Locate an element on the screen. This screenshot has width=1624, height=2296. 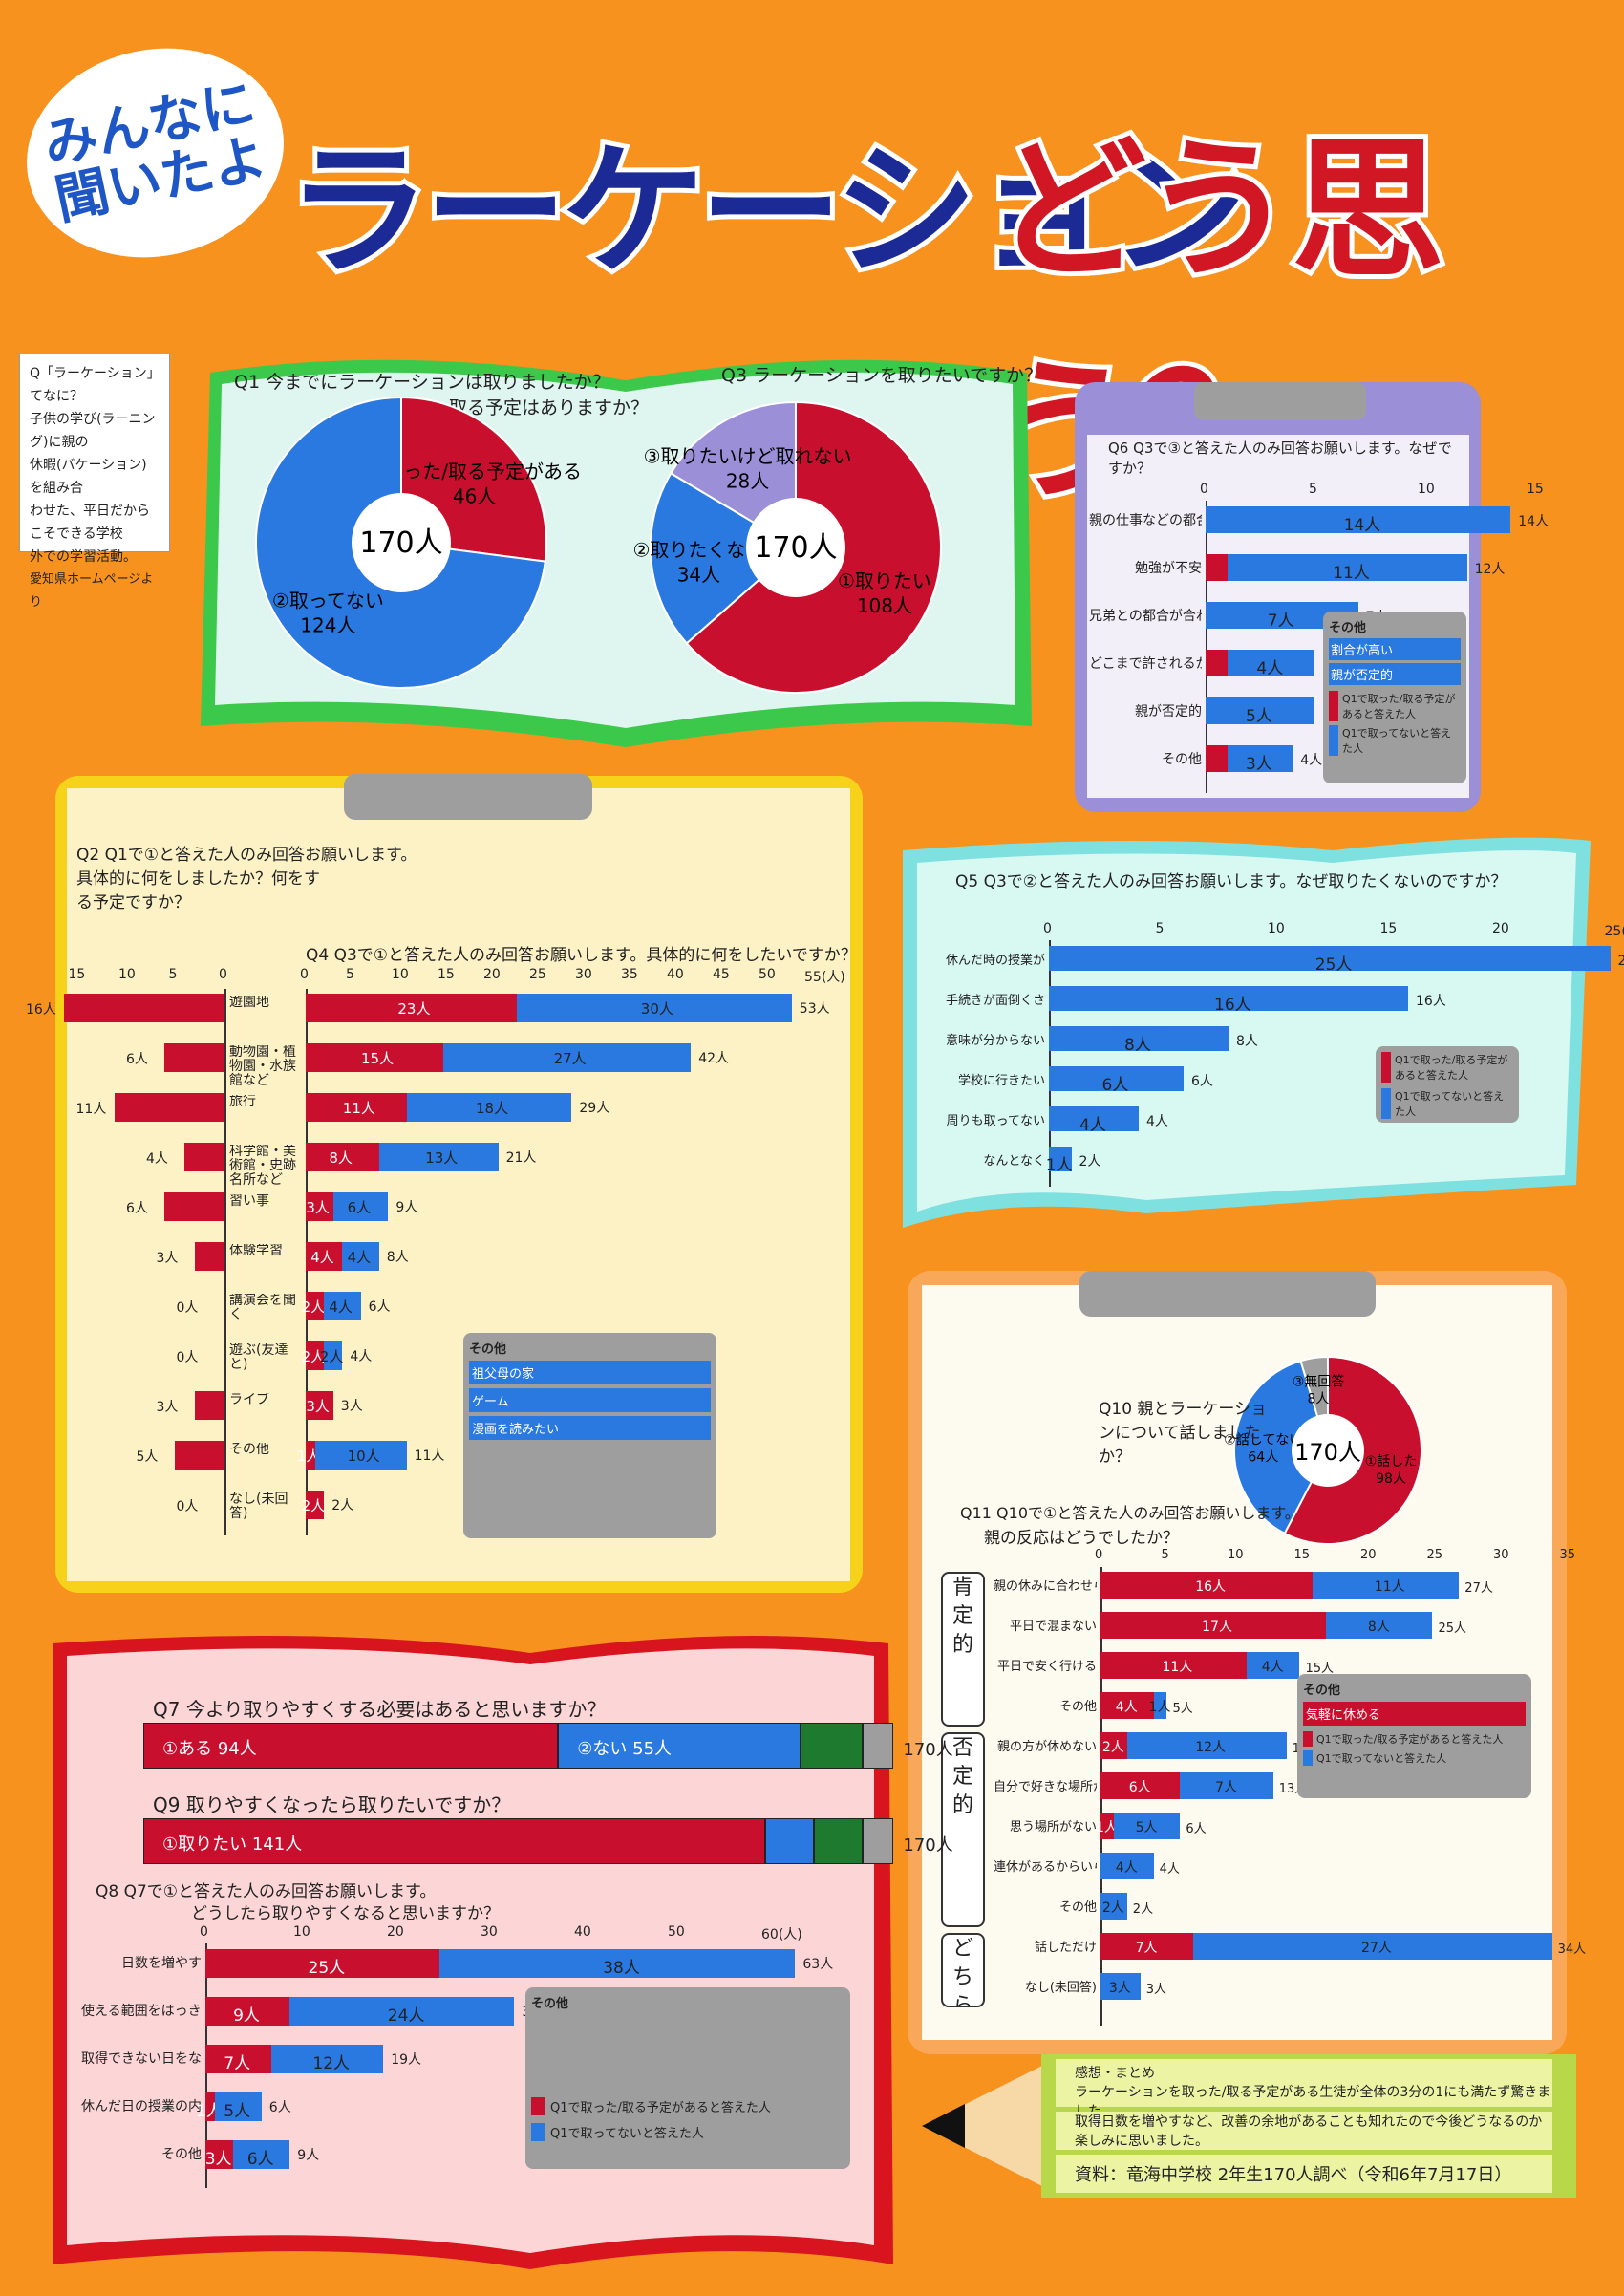
q2-bar-label-8: 3人 is located at coordinates (168, 1408).